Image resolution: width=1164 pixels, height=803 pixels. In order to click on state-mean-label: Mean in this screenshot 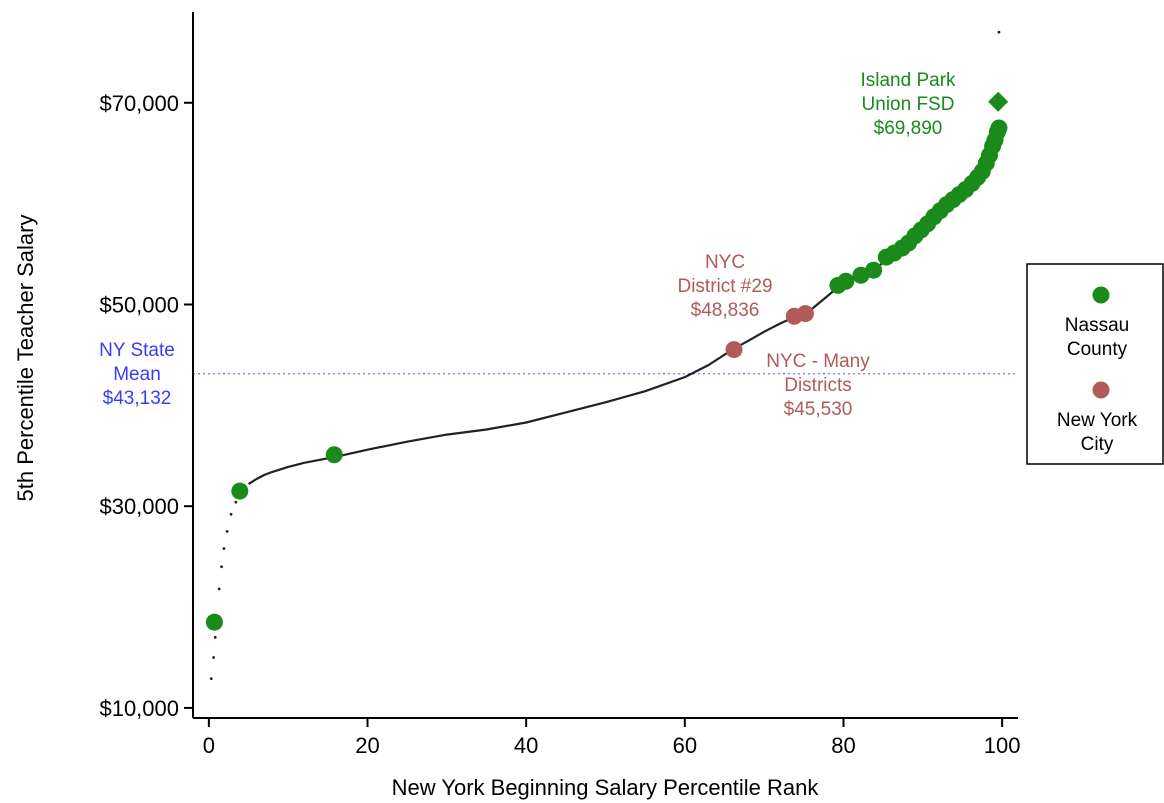, I will do `click(137, 374)`.